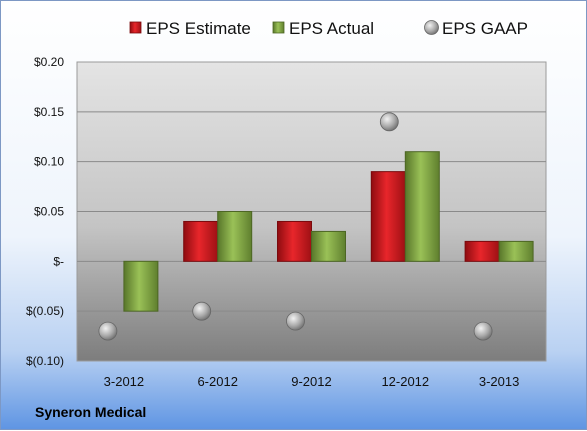 The height and width of the screenshot is (431, 587). I want to click on x-tick-label: 3-2013, so click(499, 381).